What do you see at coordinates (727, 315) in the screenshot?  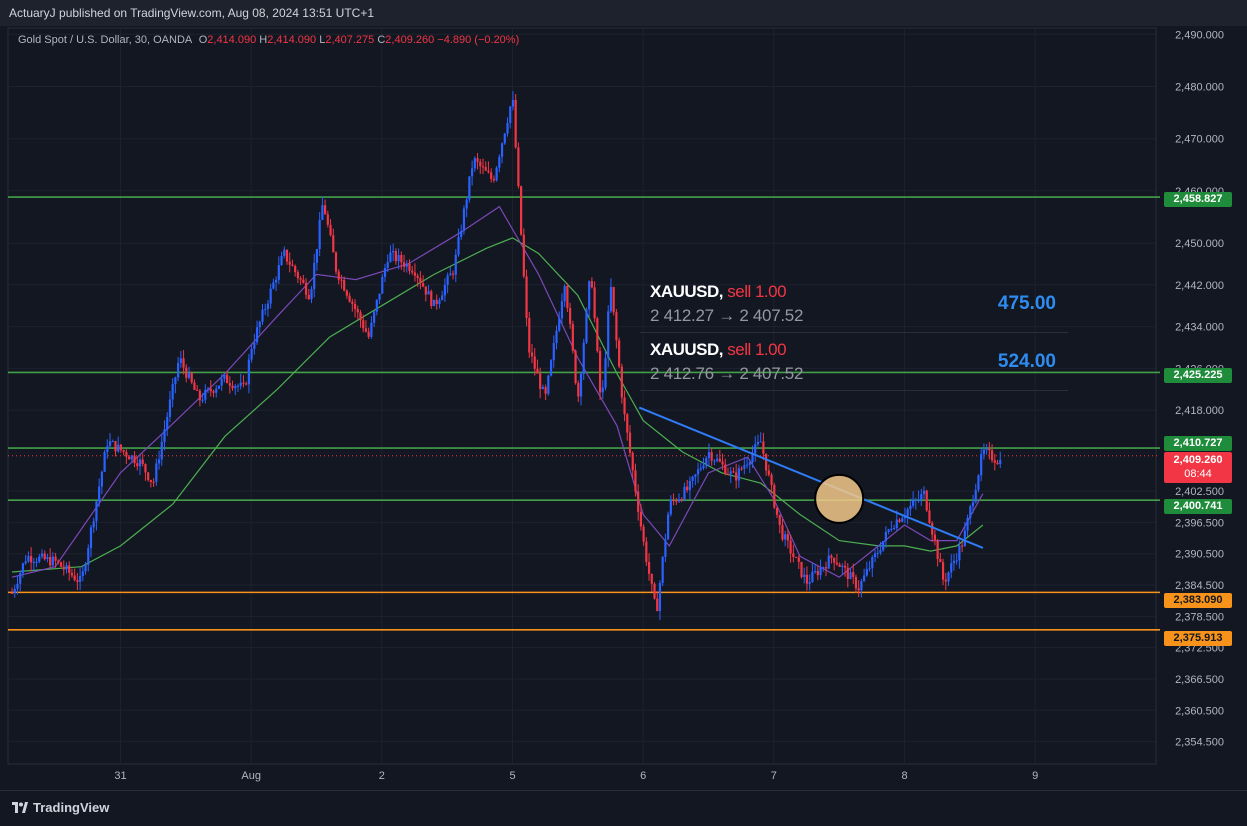 I see `trade-prices: 2 412.27 → 2 407.52` at bounding box center [727, 315].